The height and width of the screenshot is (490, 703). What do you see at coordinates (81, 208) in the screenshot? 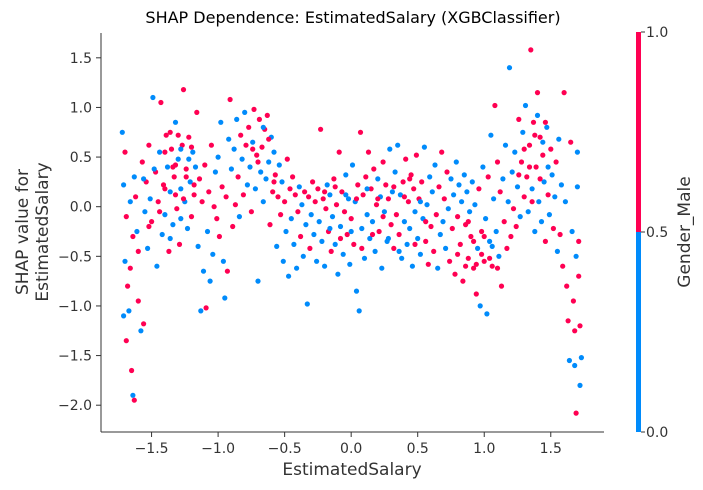
I see `y-tick-label: 0.0` at bounding box center [81, 208].